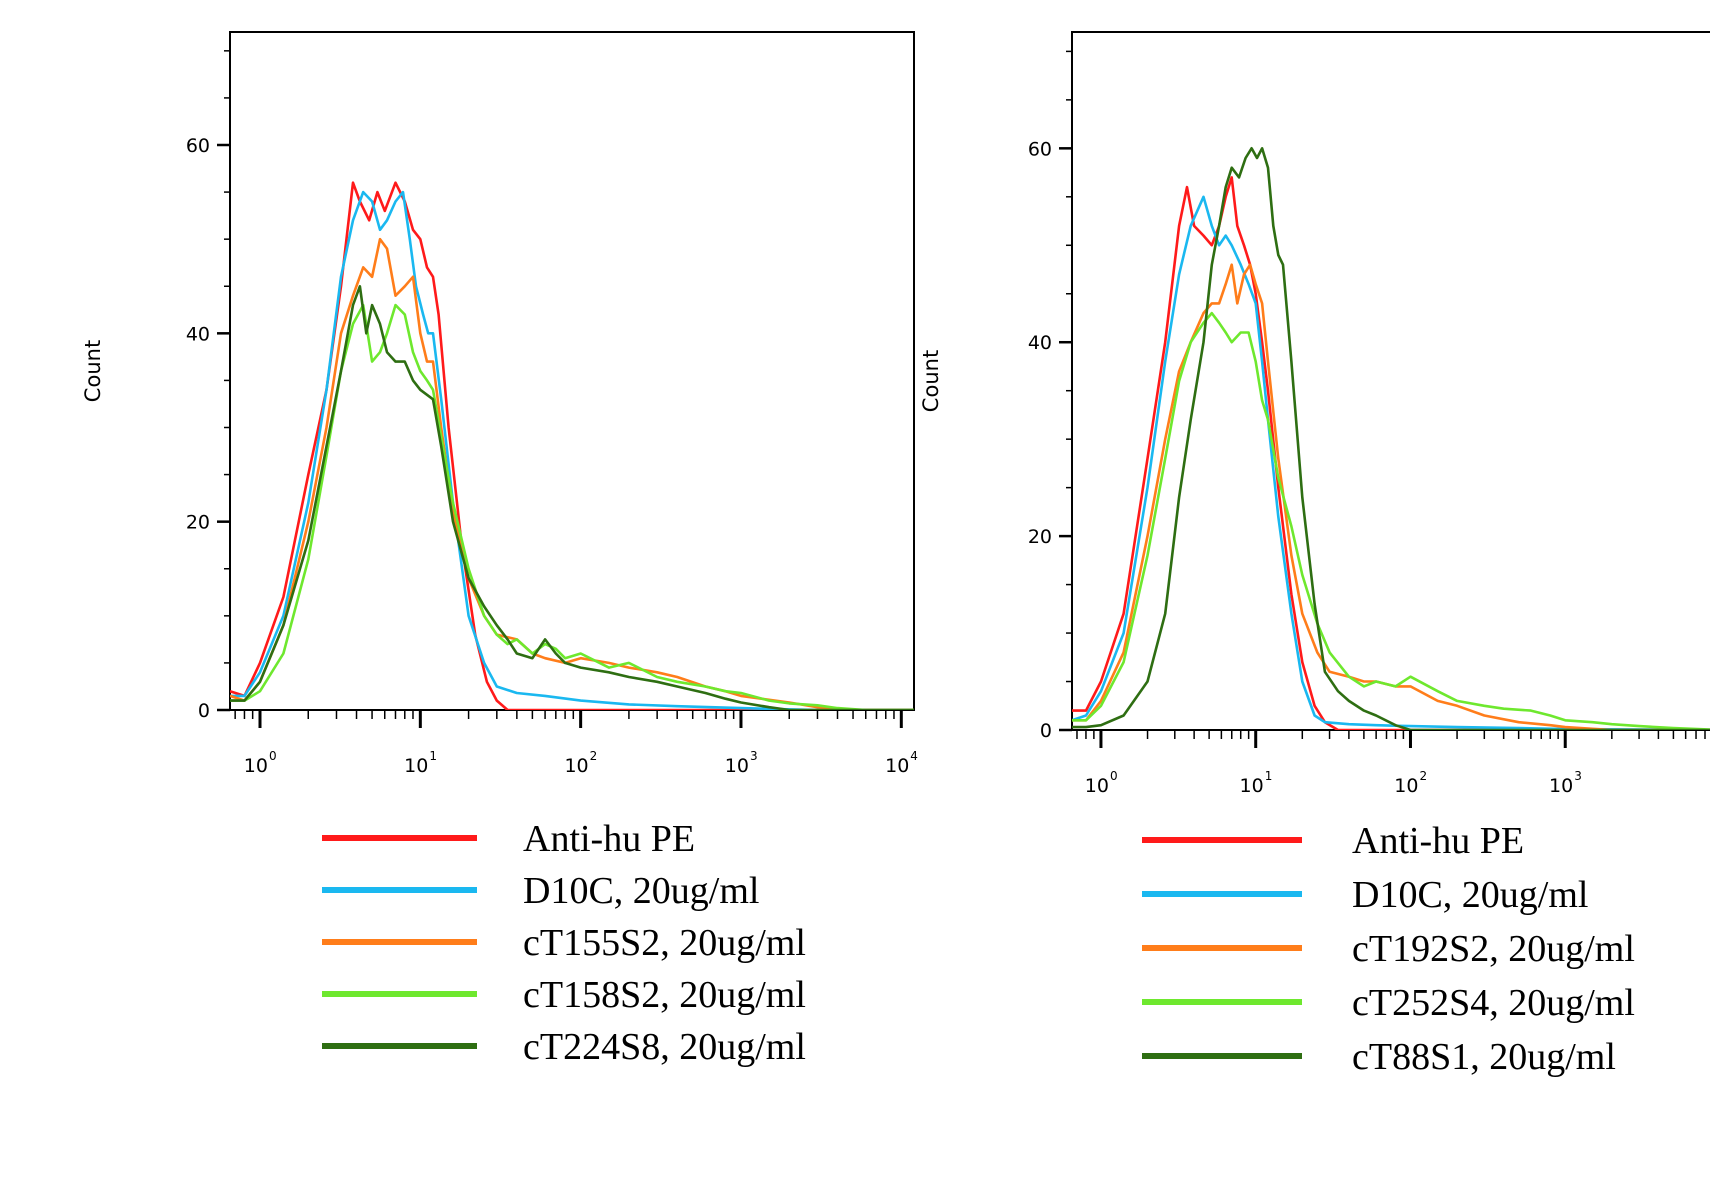 Image resolution: width=1710 pixels, height=1191 pixels. What do you see at coordinates (1493, 1003) in the screenshot?
I see `legend-label: cT252S4, 20ug/ml` at bounding box center [1493, 1003].